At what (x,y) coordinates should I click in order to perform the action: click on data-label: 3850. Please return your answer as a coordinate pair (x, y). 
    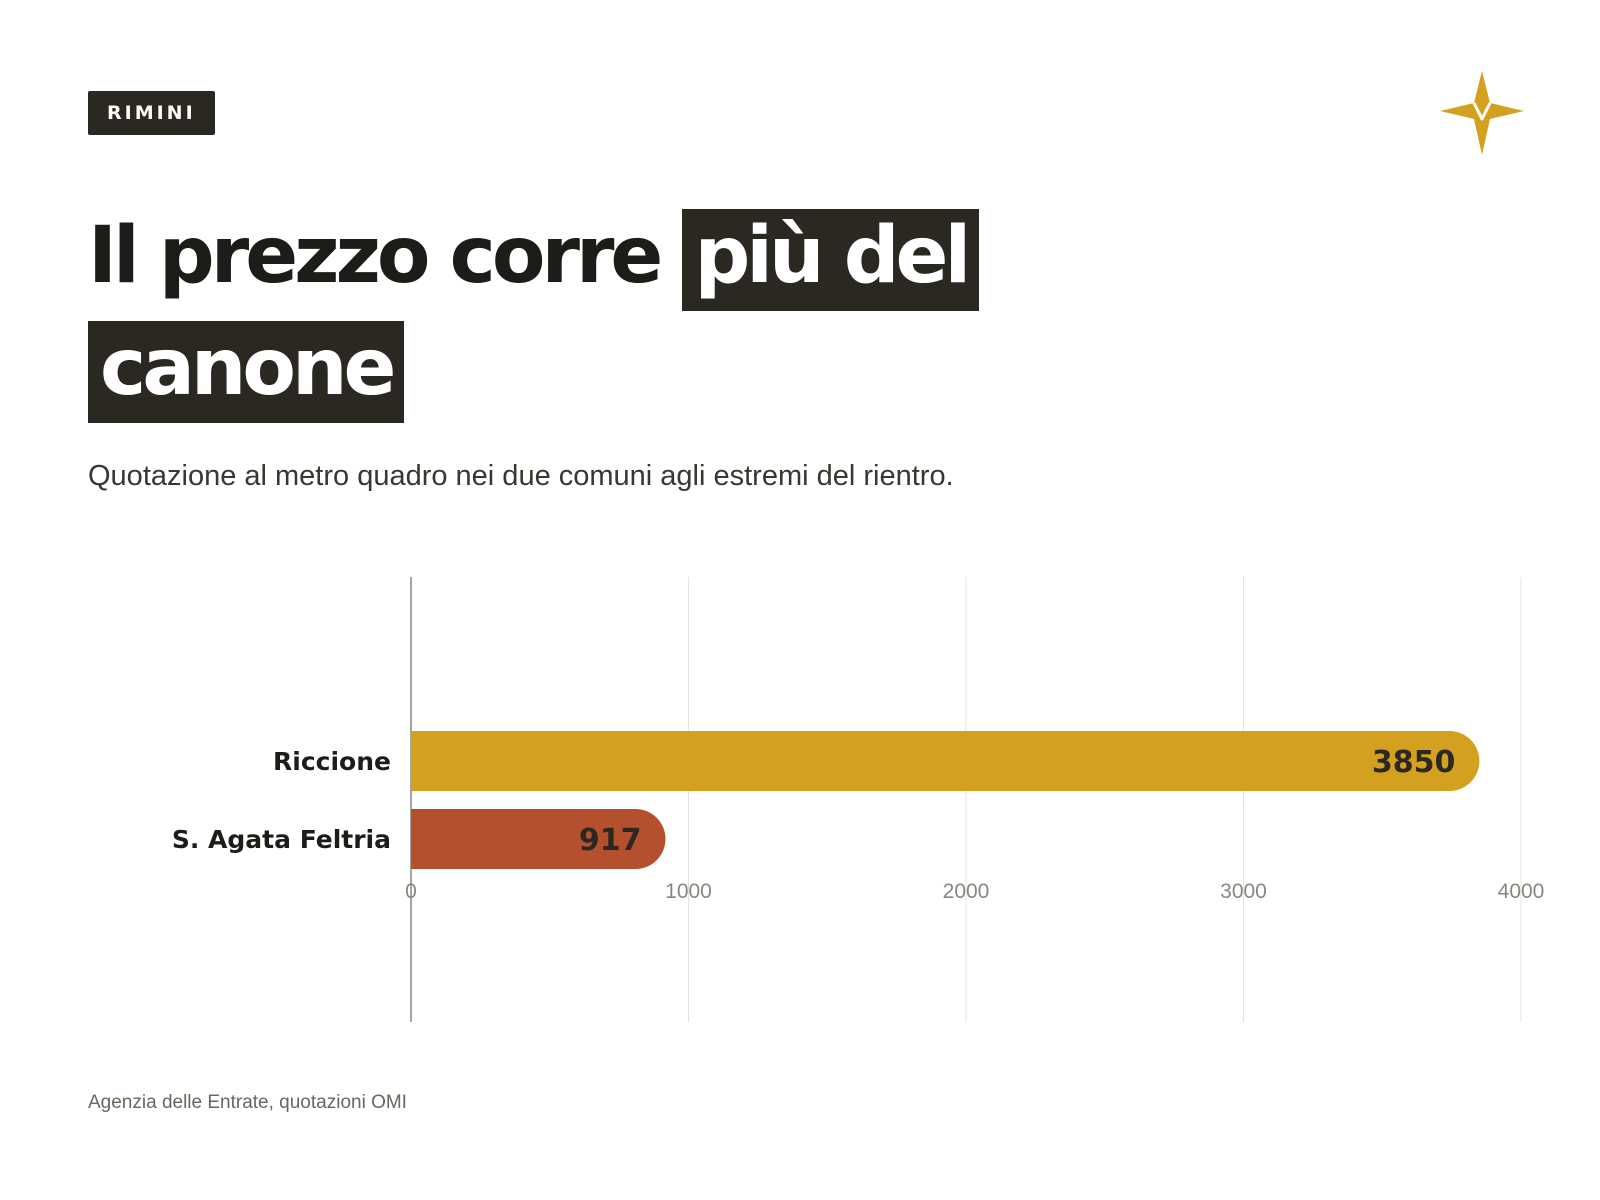
    Looking at the image, I should click on (1414, 762).